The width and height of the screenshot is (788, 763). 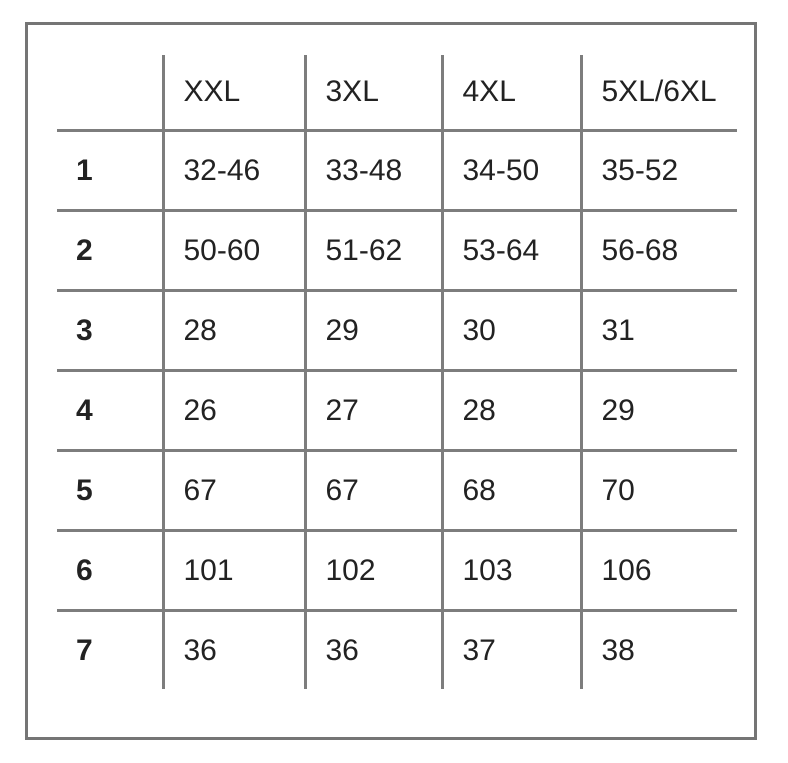 I want to click on table-cell: 34-50, so click(x=512, y=171).